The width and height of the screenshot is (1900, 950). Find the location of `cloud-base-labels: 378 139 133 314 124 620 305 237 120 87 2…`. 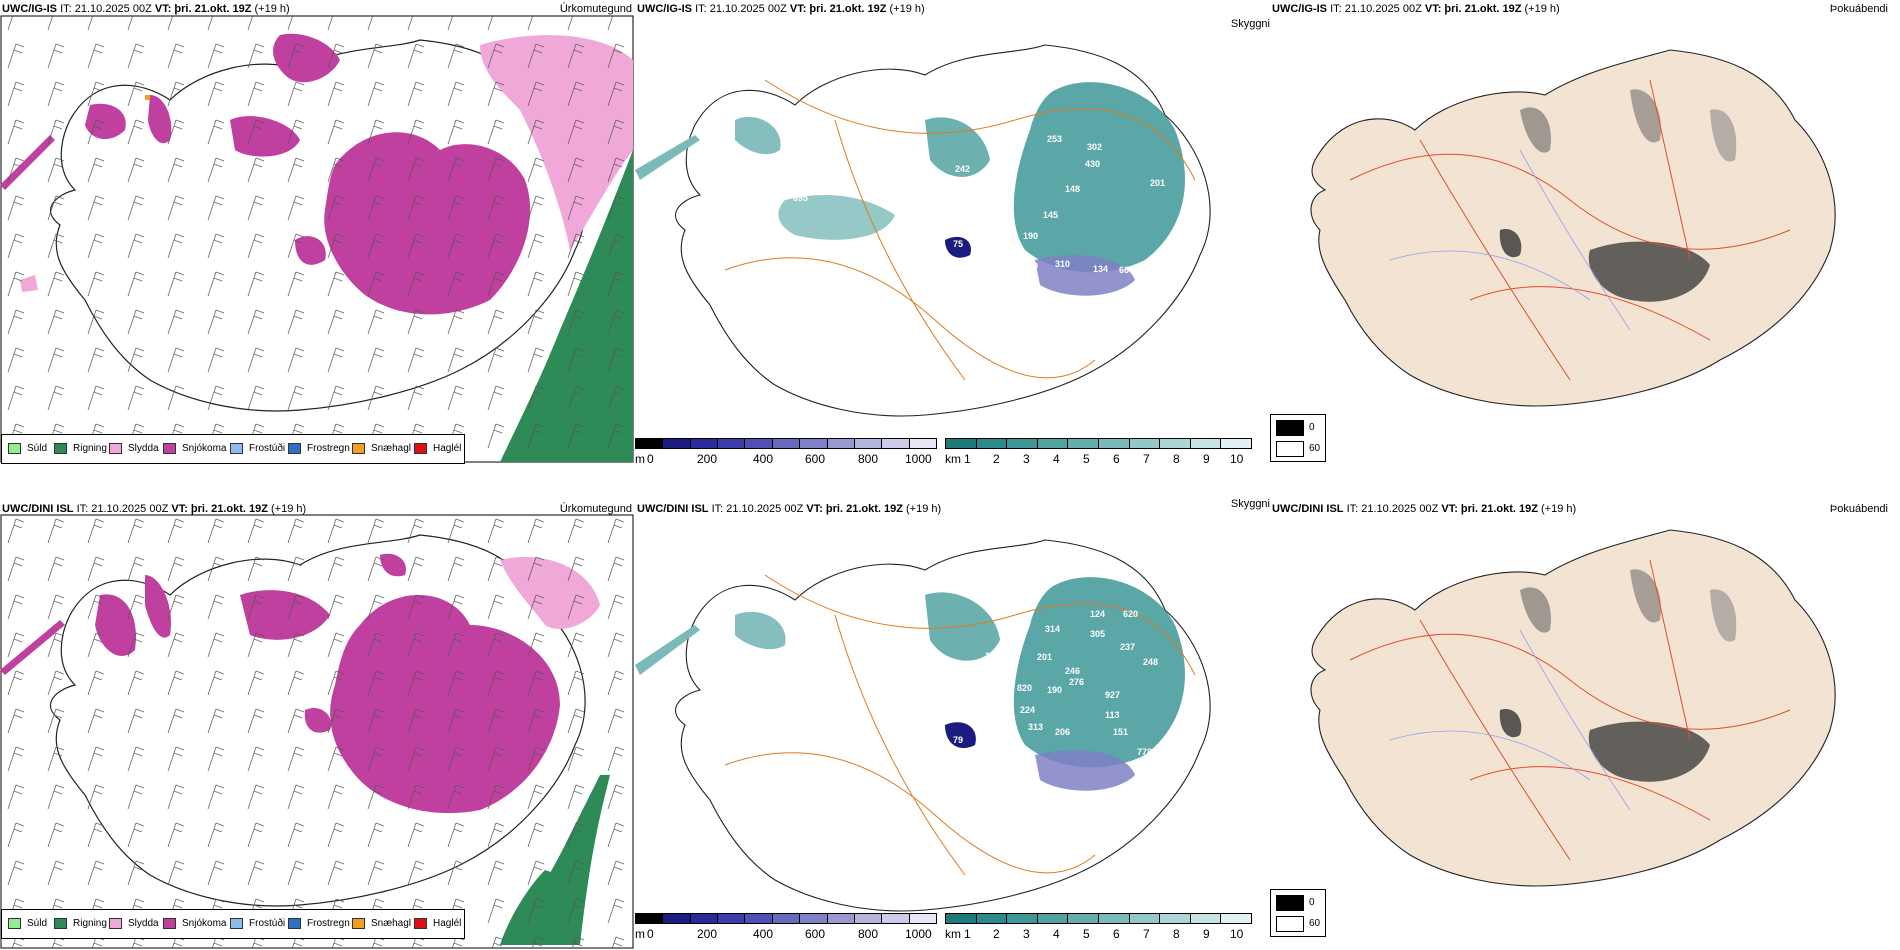

cloud-base-labels: 378 139 133 314 124 620 305 237 120 87 2… is located at coordinates (976, 668).